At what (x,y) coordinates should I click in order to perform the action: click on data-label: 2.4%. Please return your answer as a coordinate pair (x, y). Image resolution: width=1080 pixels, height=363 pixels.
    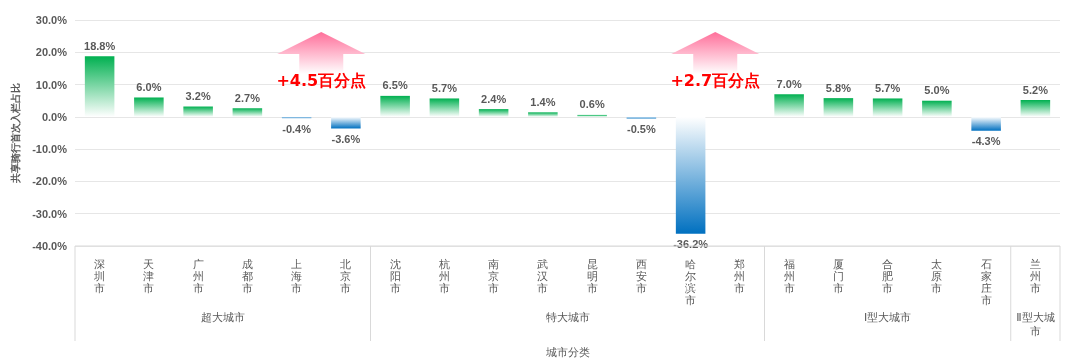
    Looking at the image, I should click on (494, 98).